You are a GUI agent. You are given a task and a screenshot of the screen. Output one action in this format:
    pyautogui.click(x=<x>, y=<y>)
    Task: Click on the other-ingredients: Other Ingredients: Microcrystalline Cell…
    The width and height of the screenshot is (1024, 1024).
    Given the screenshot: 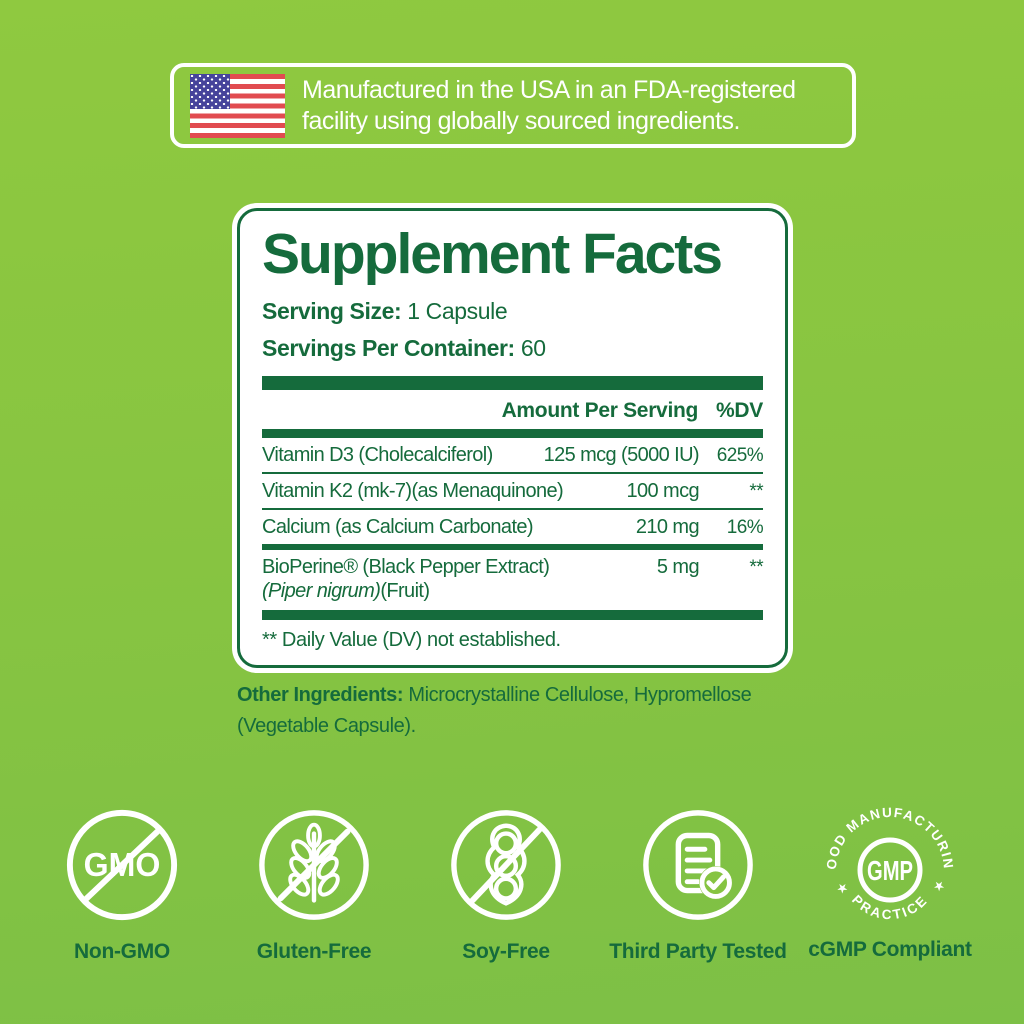 What is the action you would take?
    pyautogui.click(x=537, y=711)
    